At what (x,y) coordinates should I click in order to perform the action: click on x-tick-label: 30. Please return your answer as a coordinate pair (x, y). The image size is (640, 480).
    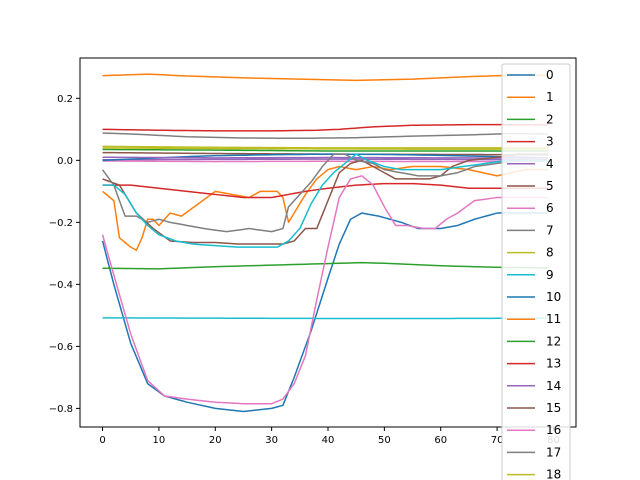
    Looking at the image, I should click on (271, 440).